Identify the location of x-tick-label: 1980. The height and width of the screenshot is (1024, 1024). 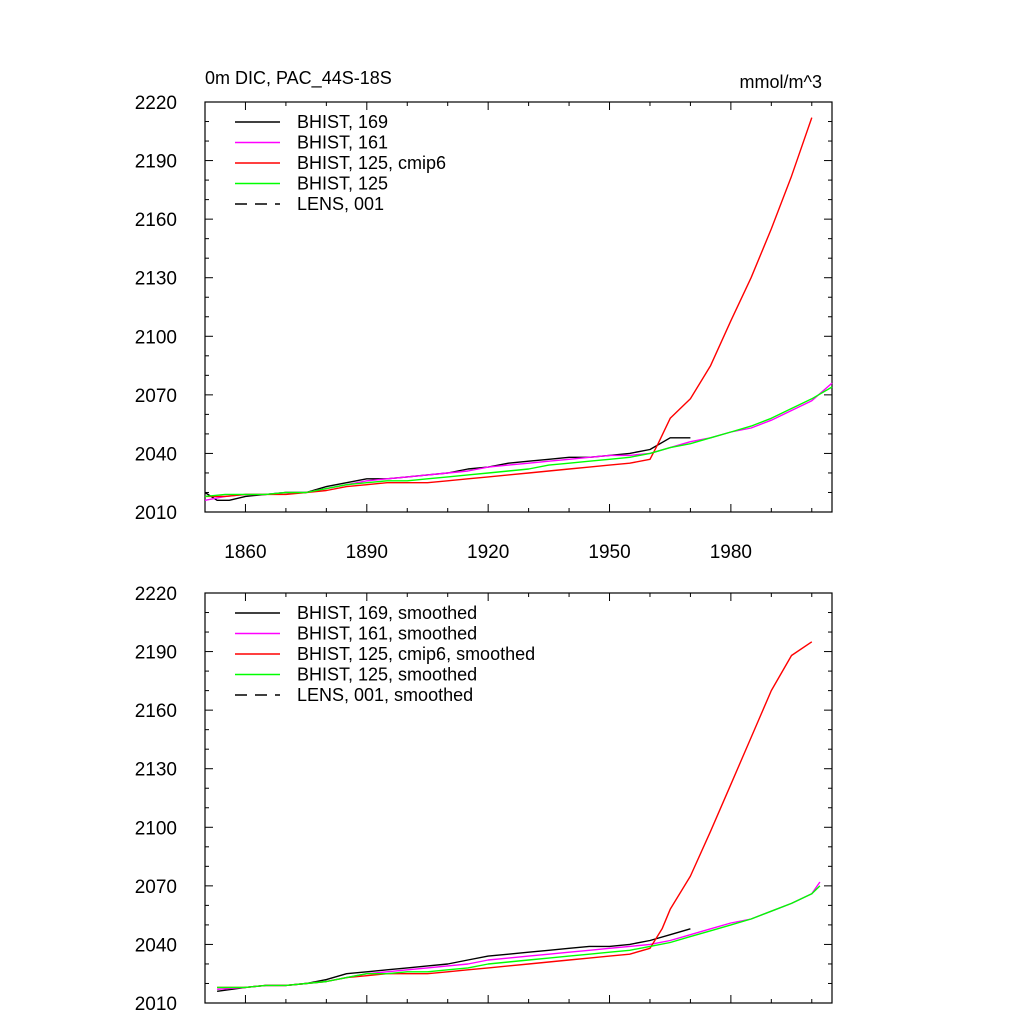
(731, 552).